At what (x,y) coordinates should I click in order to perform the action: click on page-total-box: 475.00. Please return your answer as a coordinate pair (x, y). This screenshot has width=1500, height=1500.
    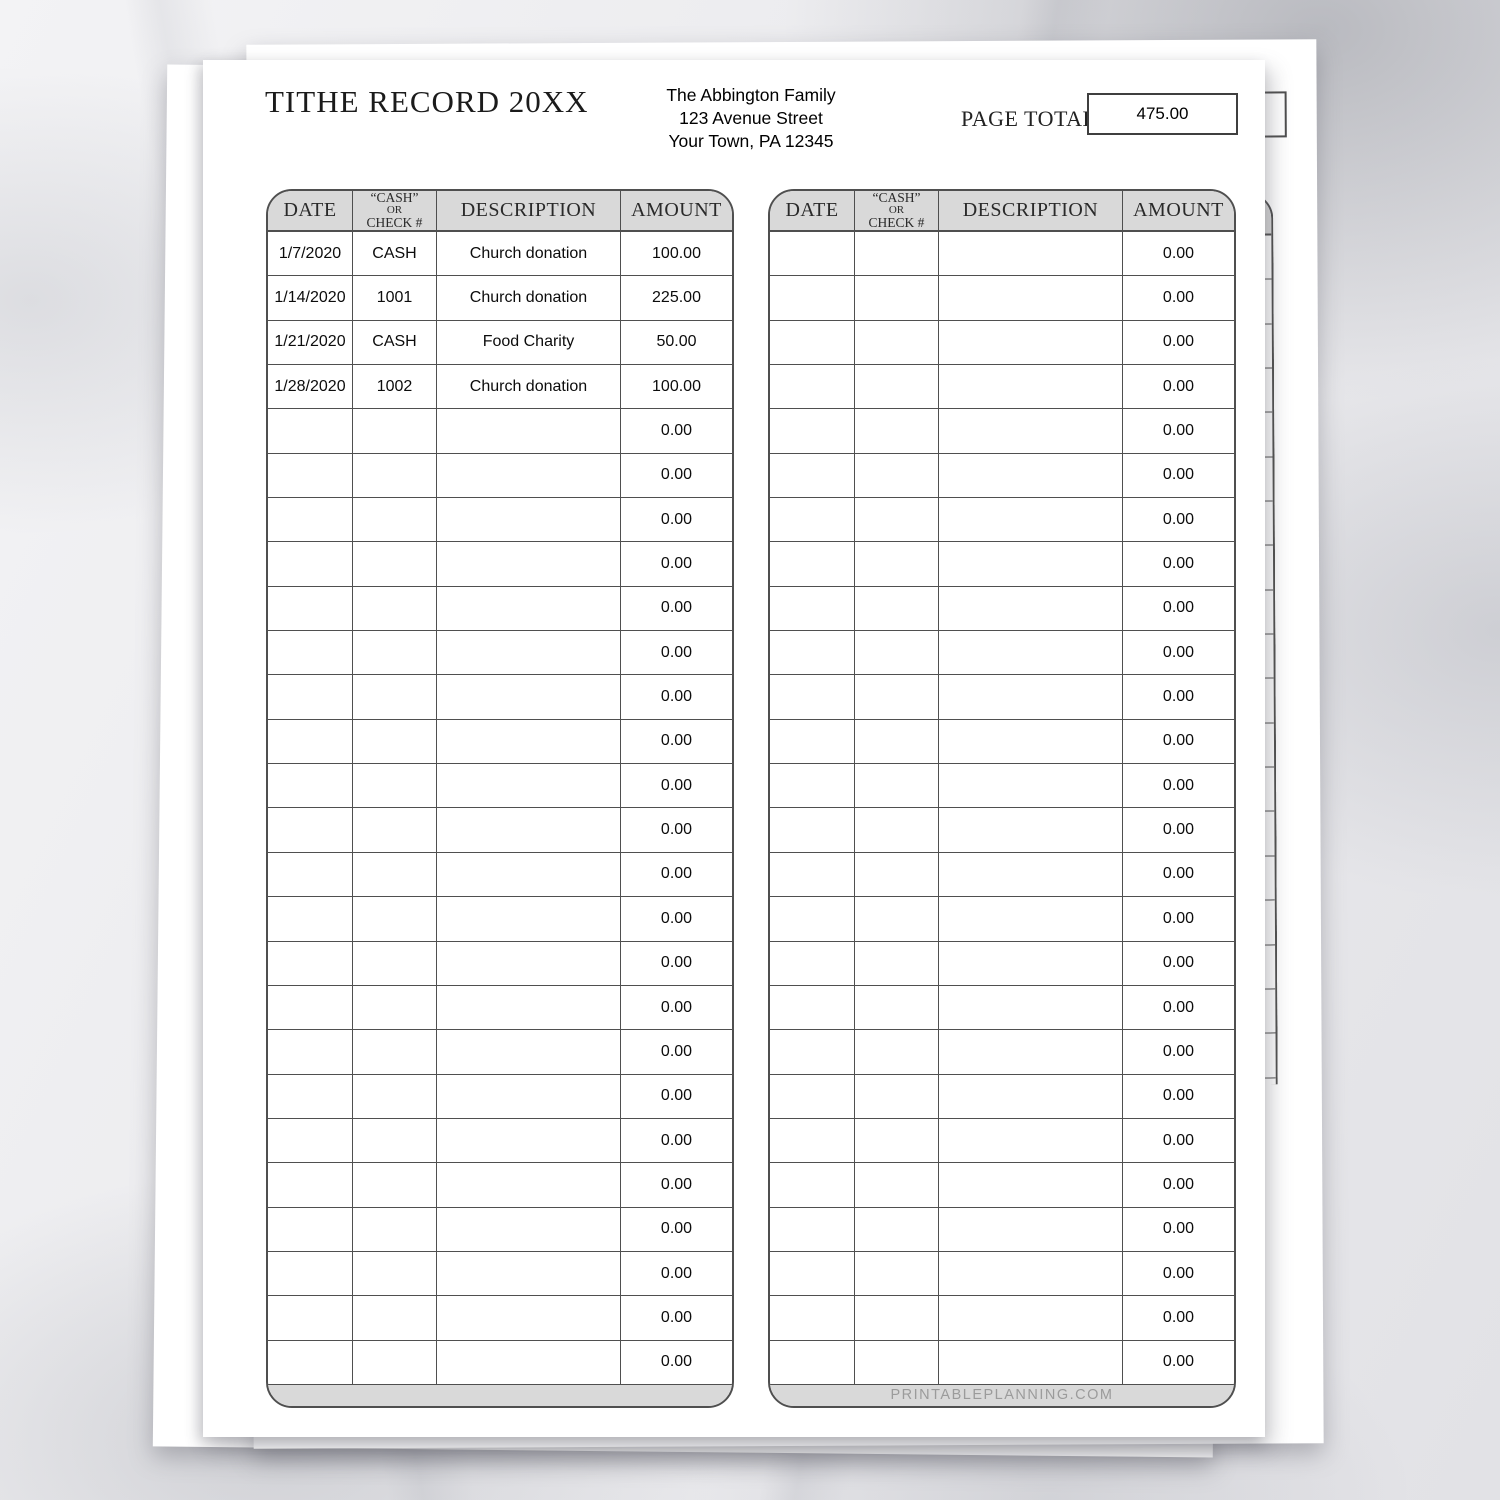
    Looking at the image, I should click on (1162, 114).